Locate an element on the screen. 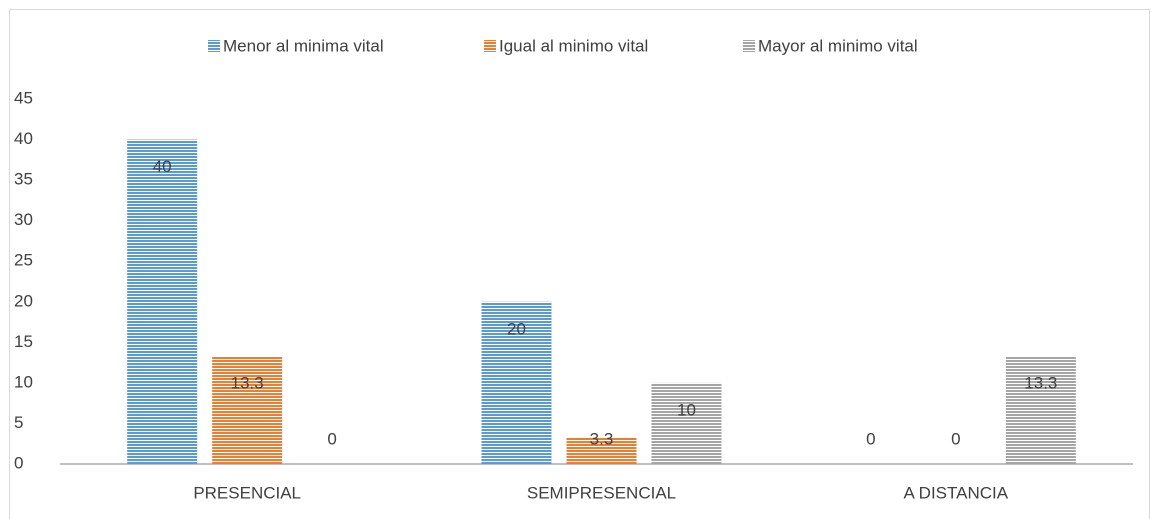 This screenshot has width=1157, height=519. y-tick-label: 45 is located at coordinates (23, 97).